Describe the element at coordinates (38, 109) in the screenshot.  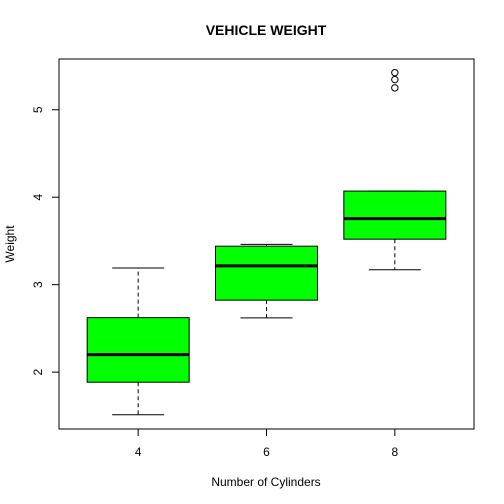
I see `y-tick-label: 5` at that location.